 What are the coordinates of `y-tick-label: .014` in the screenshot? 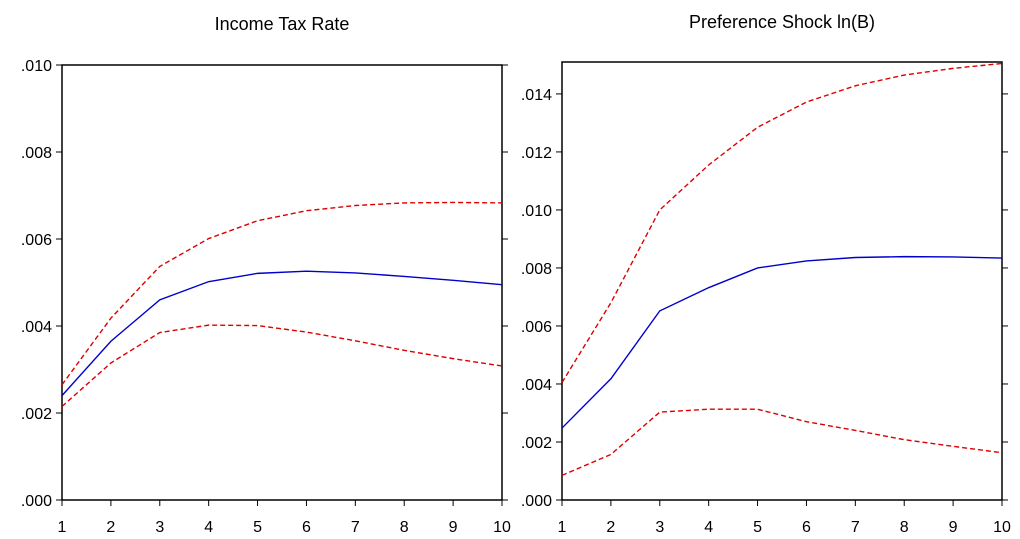 It's located at (536, 95).